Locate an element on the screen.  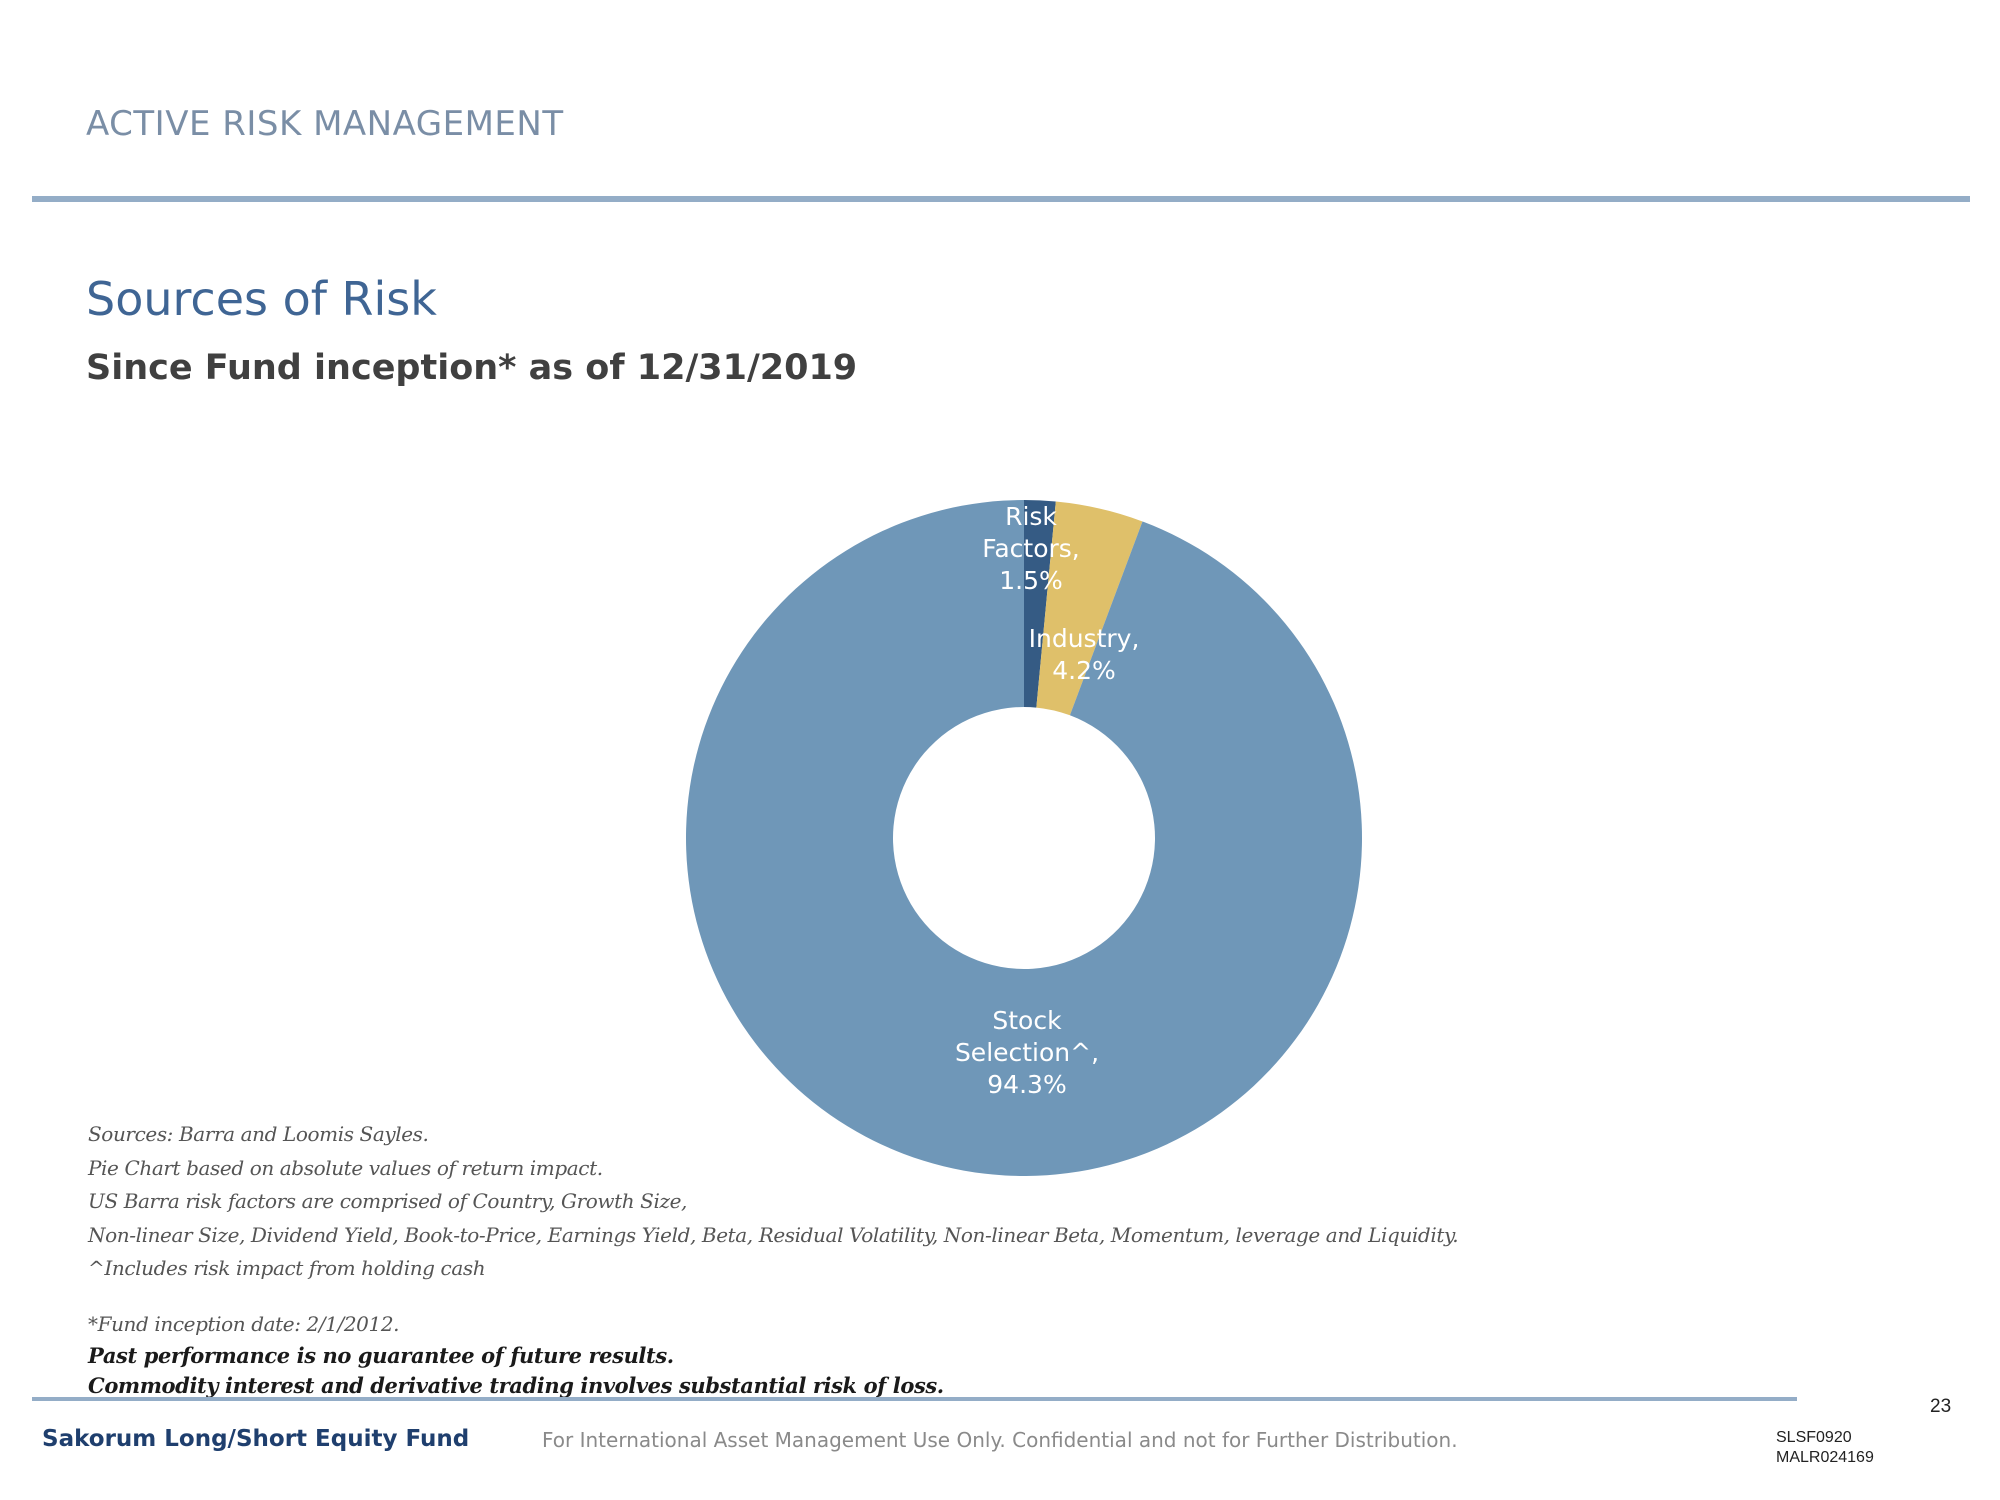
section-header: ACTIVE RISK MANAGEMENT is located at coordinates (325, 124).